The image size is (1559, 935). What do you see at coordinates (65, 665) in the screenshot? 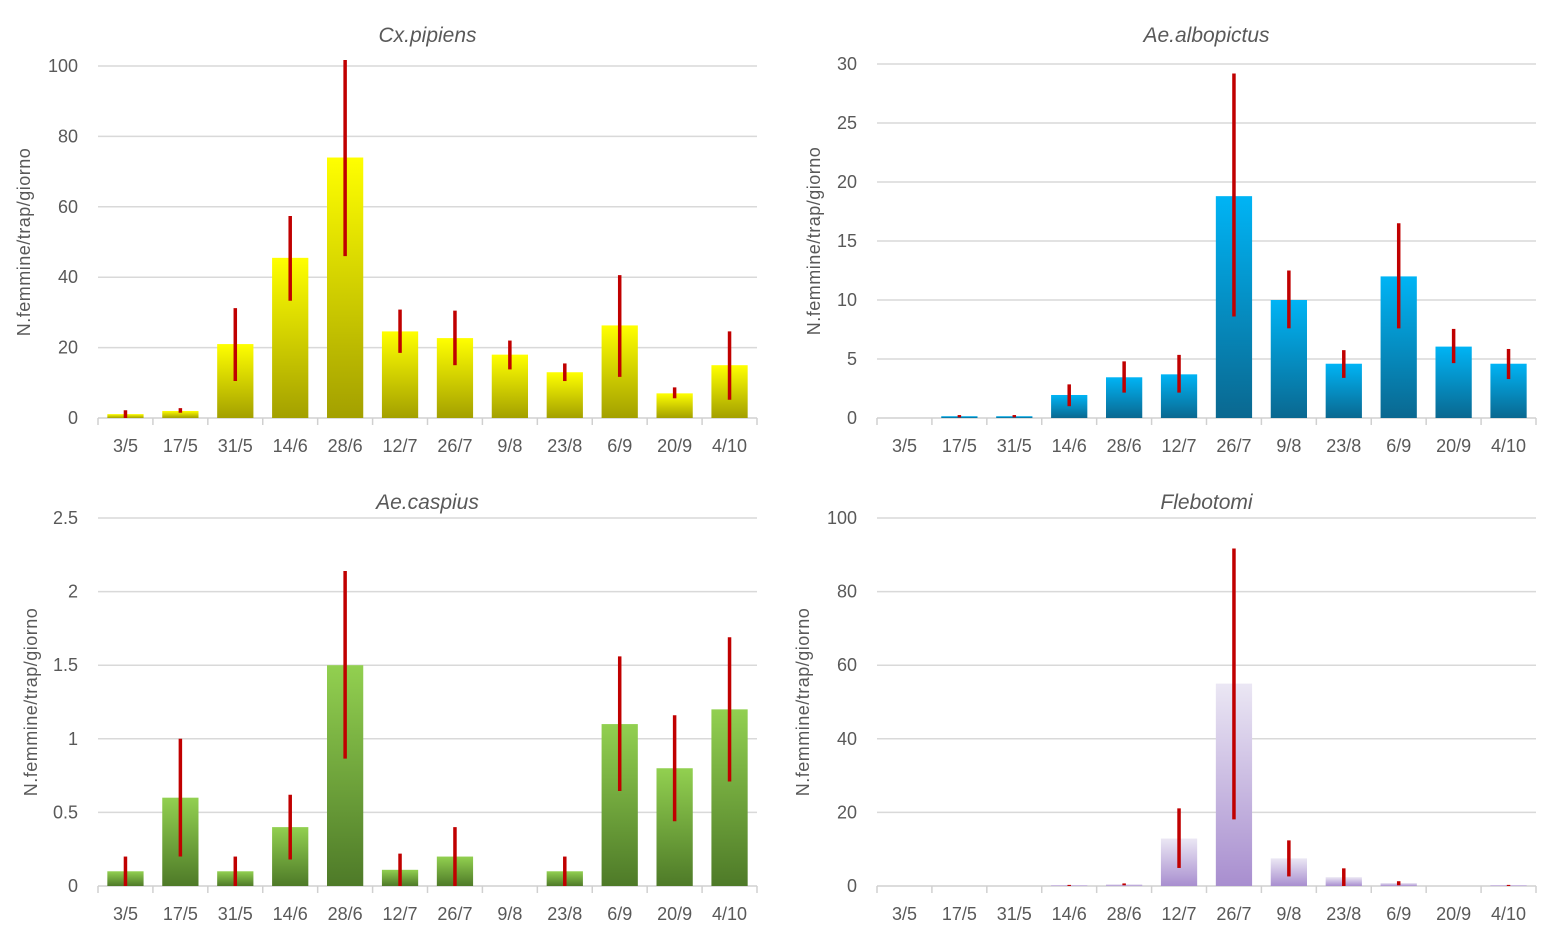
I see `y-tick-label: 1.5` at bounding box center [65, 665].